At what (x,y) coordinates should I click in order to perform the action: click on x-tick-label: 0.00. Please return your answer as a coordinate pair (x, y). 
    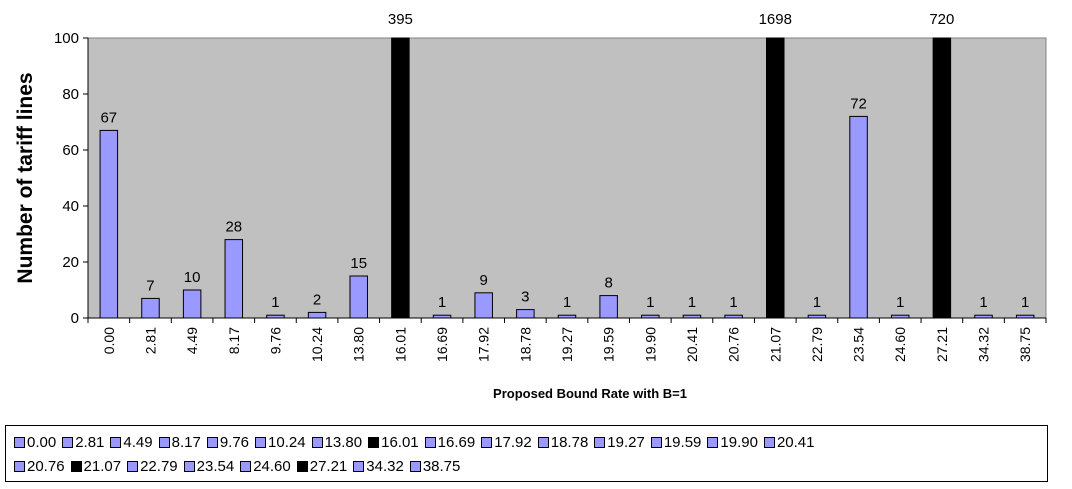
    Looking at the image, I should click on (109, 340).